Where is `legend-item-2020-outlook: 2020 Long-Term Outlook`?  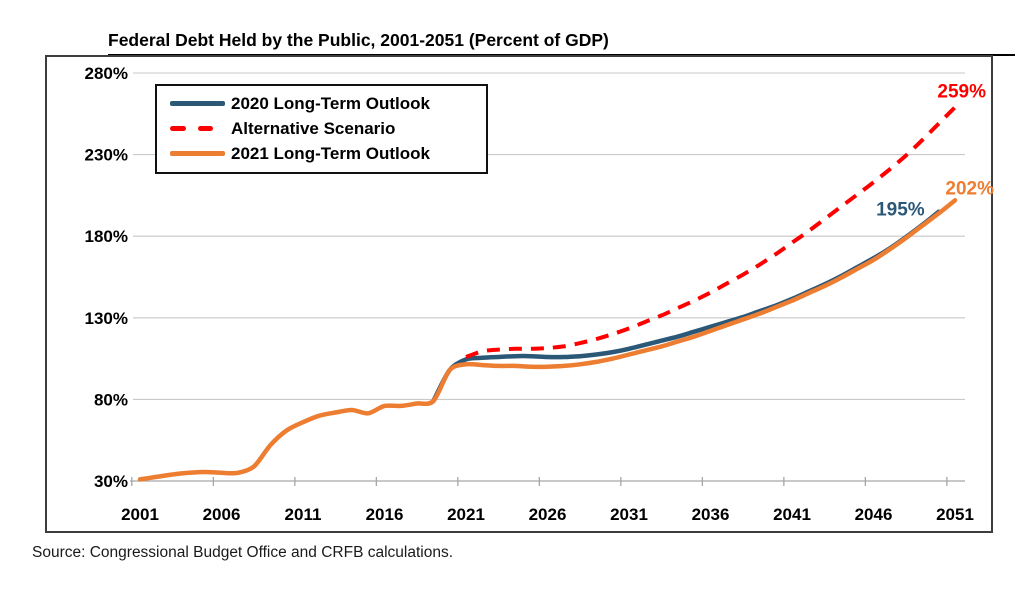
legend-item-2020-outlook: 2020 Long-Term Outlook is located at coordinates (328, 103).